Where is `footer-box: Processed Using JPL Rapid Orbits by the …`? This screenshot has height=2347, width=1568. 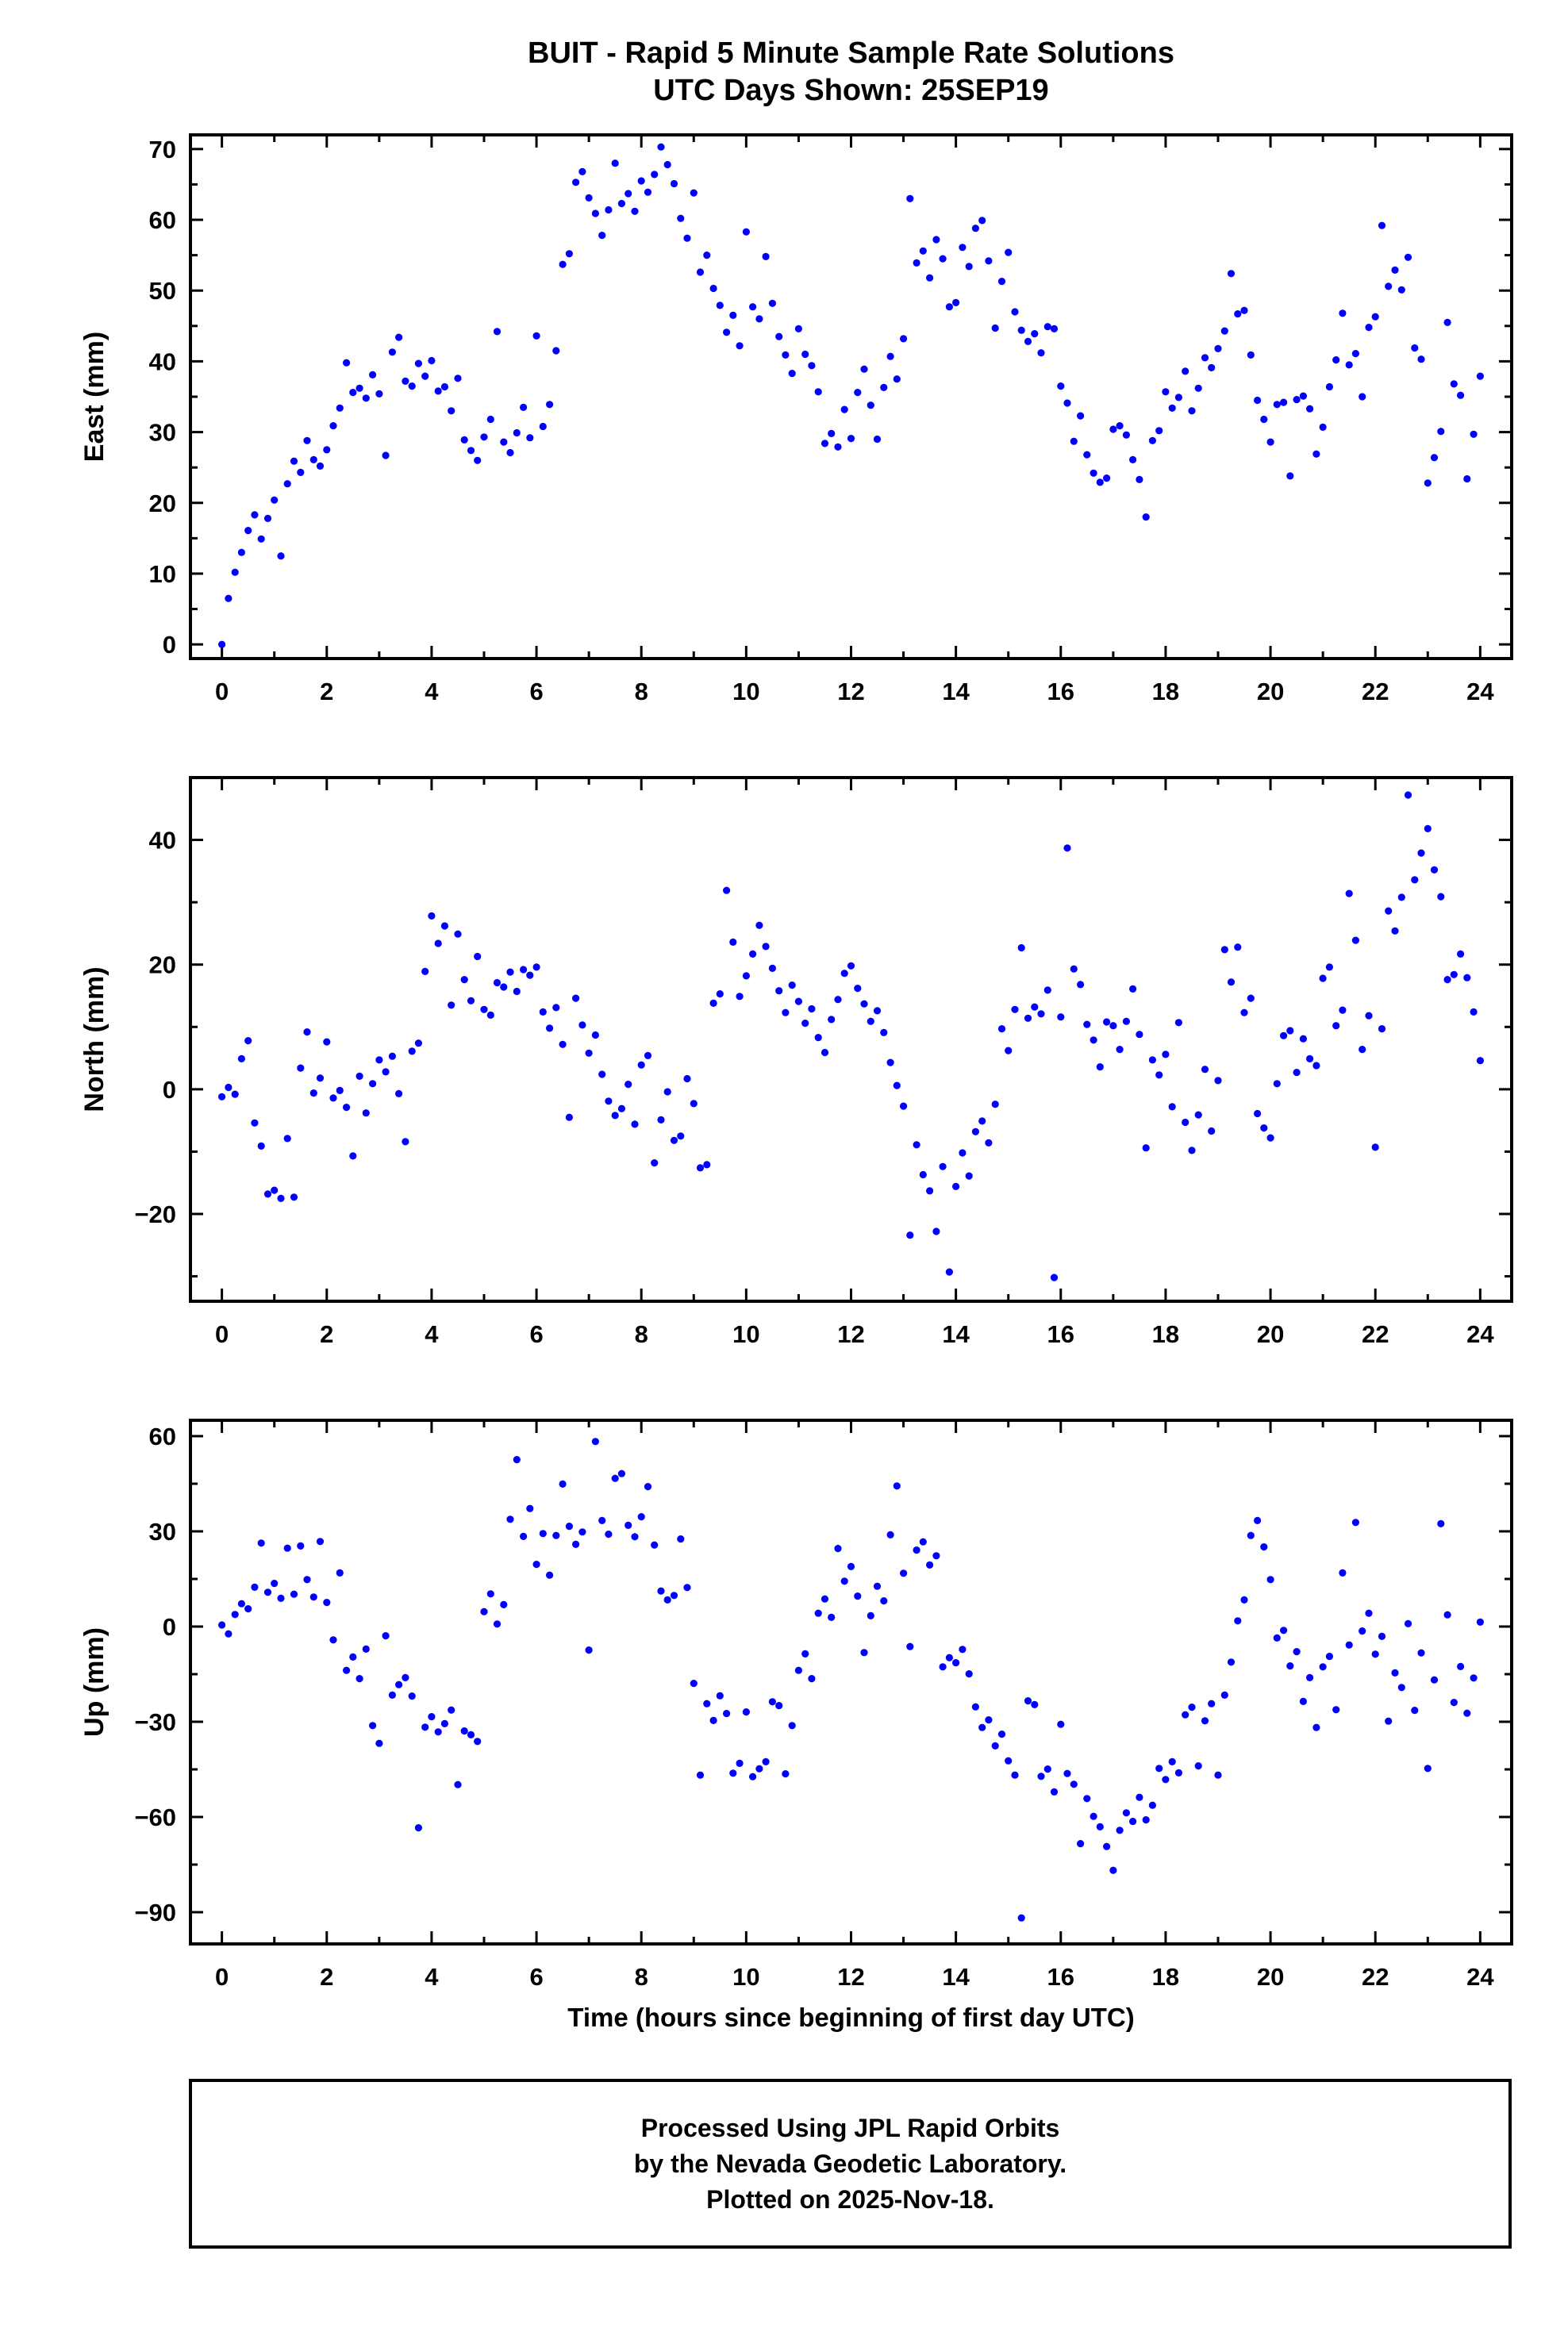 footer-box: Processed Using JPL Rapid Orbits by the … is located at coordinates (850, 2164).